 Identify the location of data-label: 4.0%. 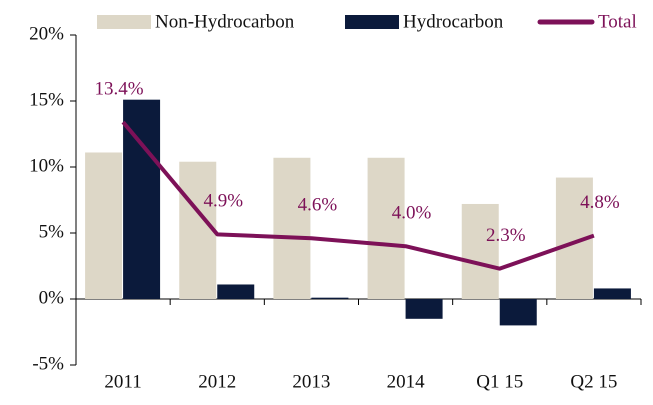
(412, 213).